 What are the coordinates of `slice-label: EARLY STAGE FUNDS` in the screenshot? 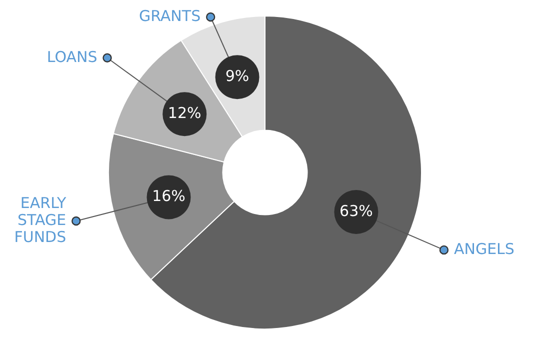 It's located at (40, 220).